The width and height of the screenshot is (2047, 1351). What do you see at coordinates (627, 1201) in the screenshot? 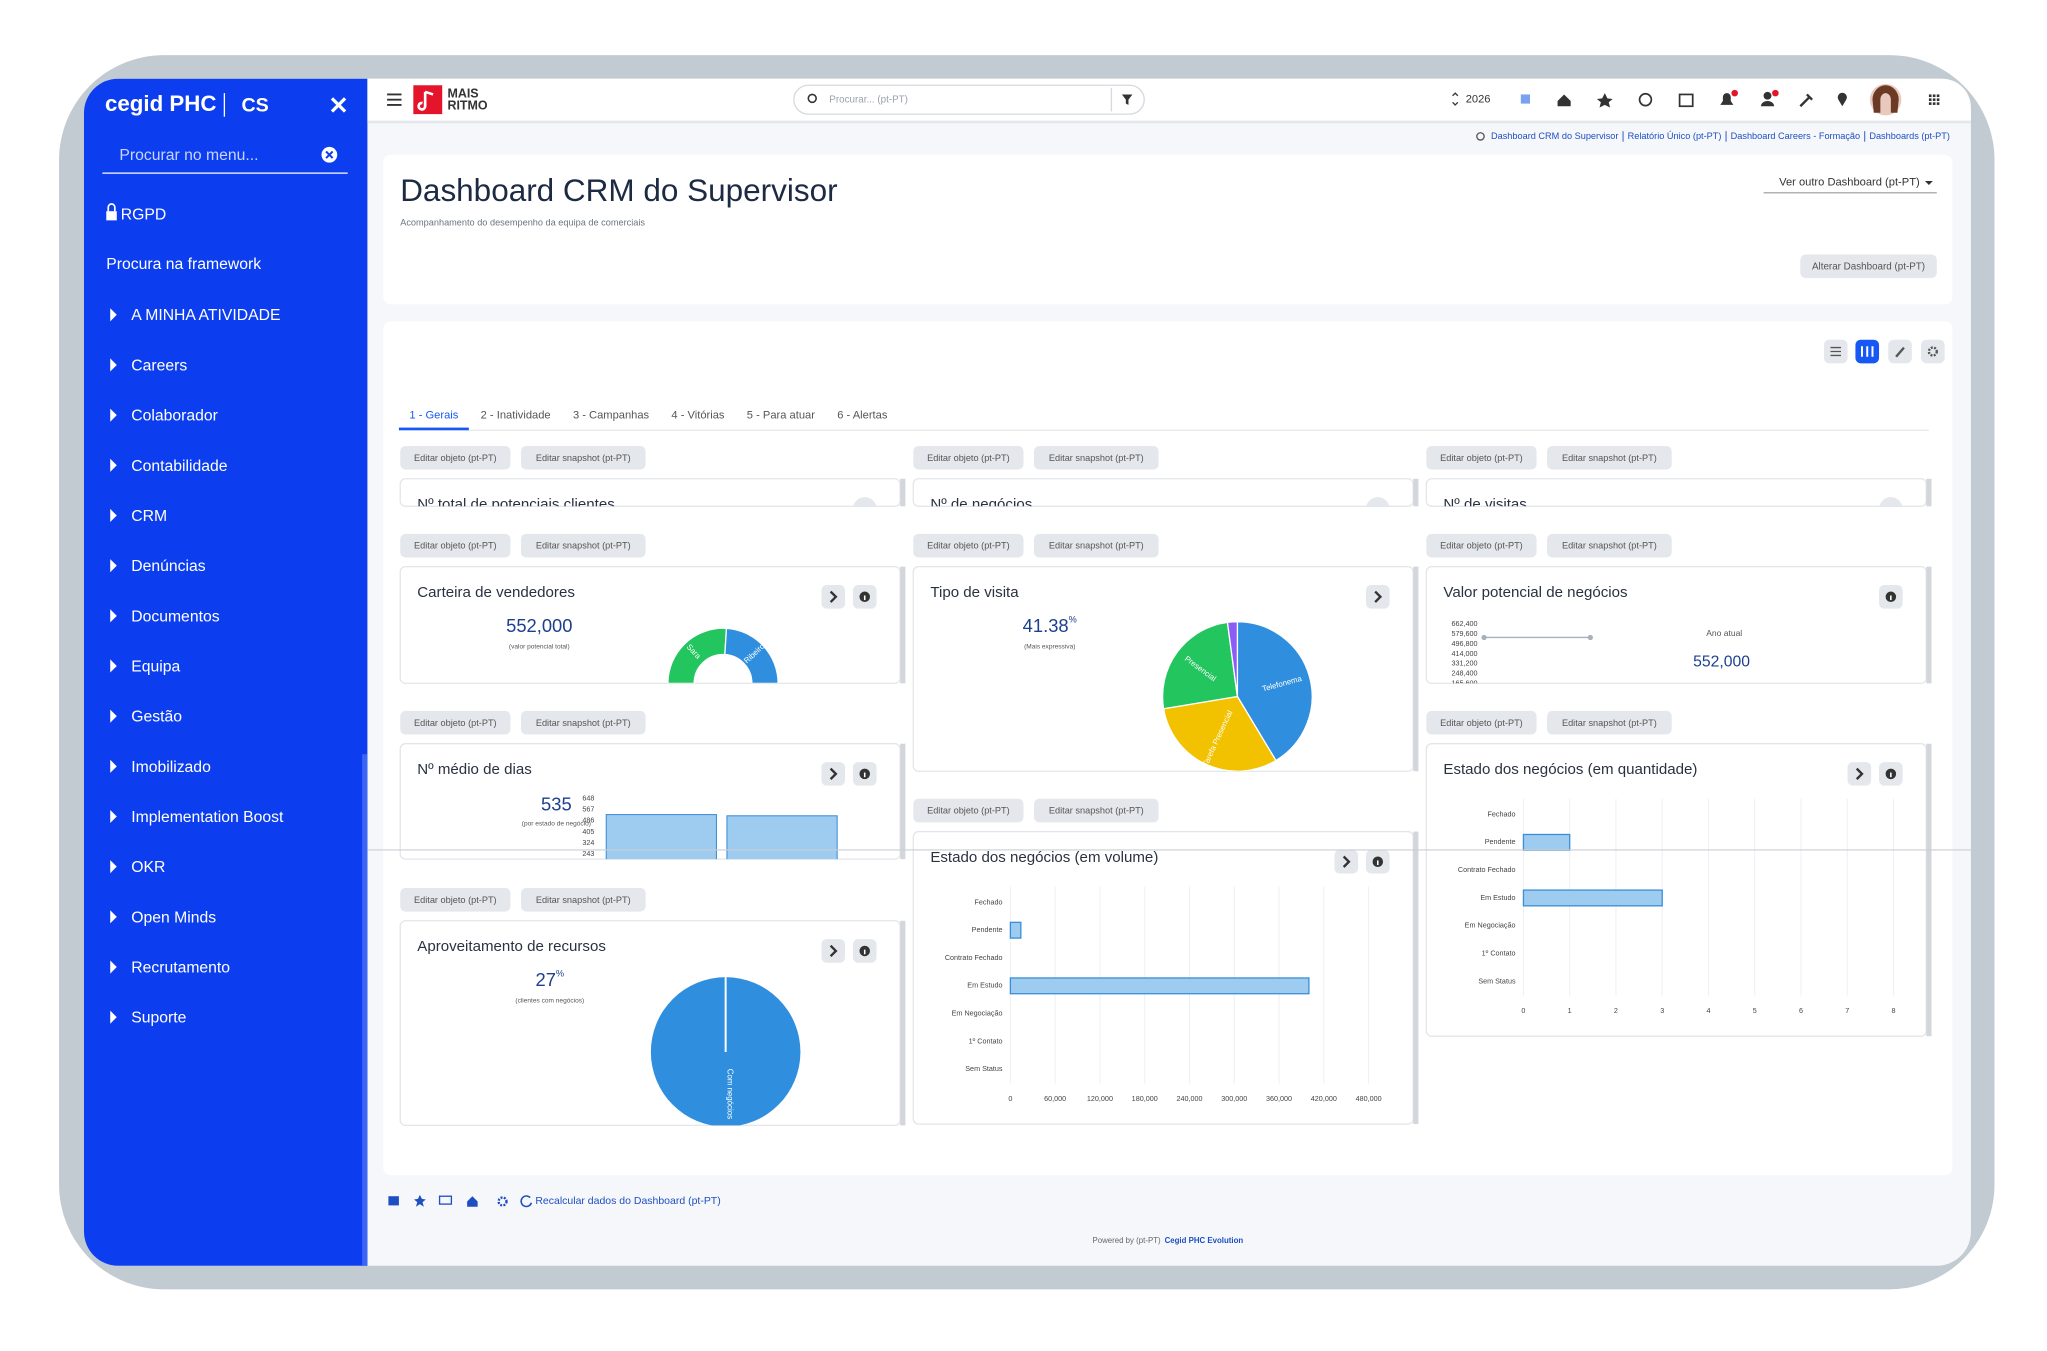
I see `recalc-link: Recalcular dados do Dashboard (pt-PT)` at bounding box center [627, 1201].